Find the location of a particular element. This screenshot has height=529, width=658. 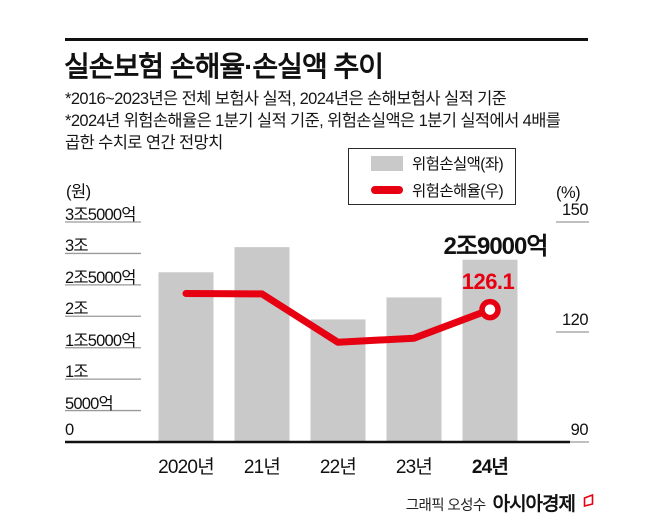

x-label-24년: 24년 is located at coordinates (490, 467).